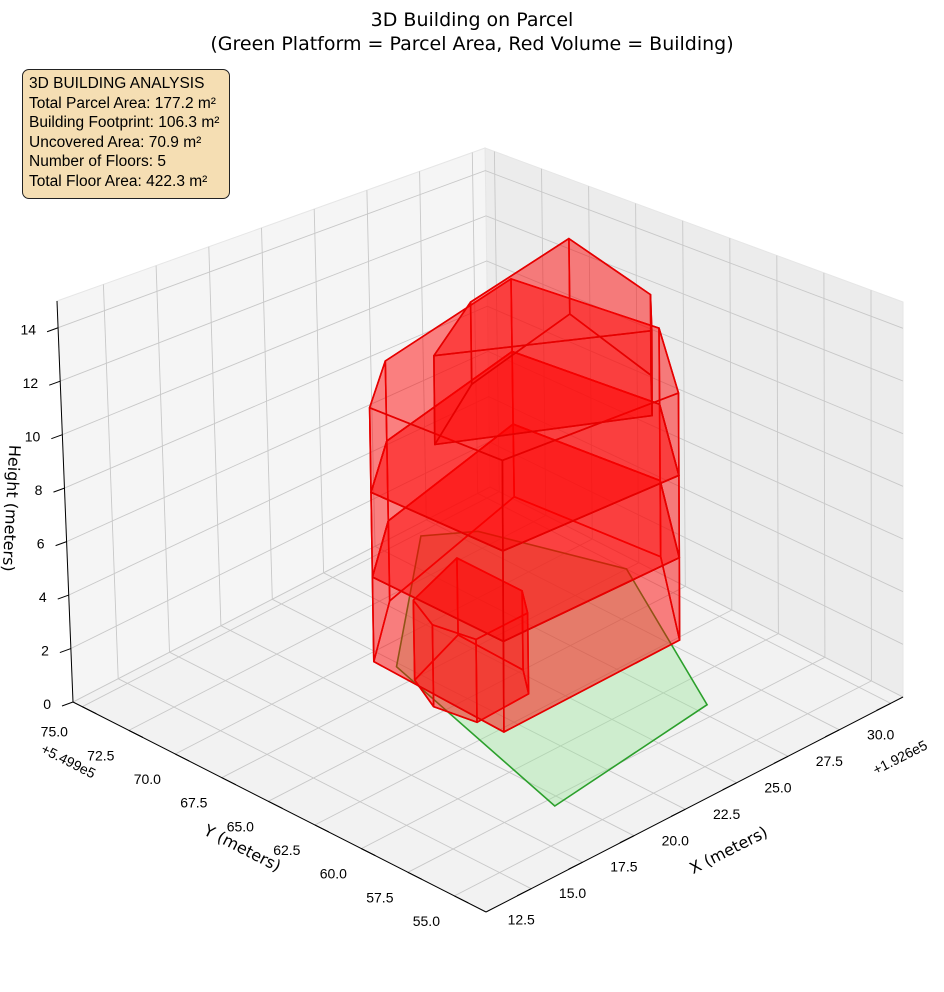 This screenshot has height=992, width=944. Describe the element at coordinates (41, 544) in the screenshot. I see `z-tick-label: 6` at that location.